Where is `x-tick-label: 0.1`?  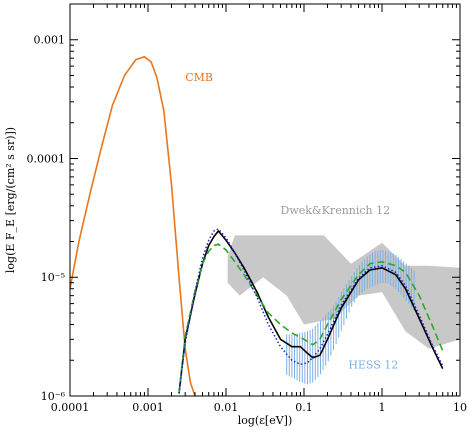 x-tick-label: 0.1 is located at coordinates (304, 407).